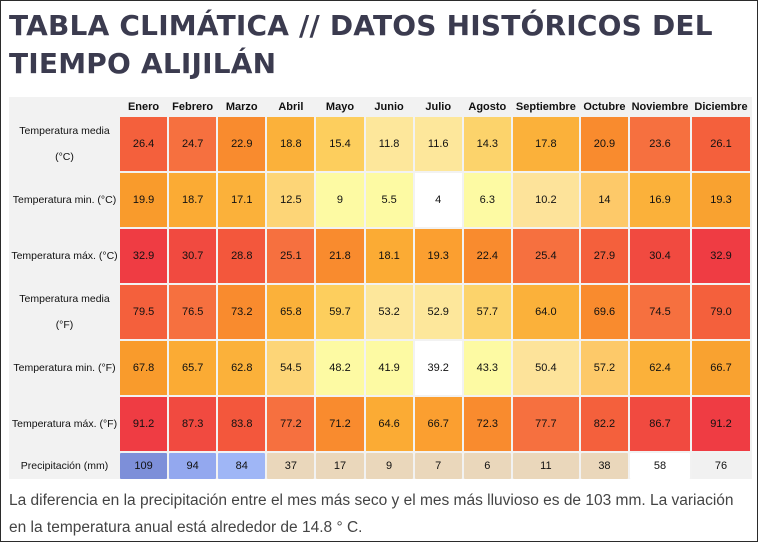 Image resolution: width=758 pixels, height=542 pixels. What do you see at coordinates (487, 107) in the screenshot?
I see `month-header: Agosto` at bounding box center [487, 107].